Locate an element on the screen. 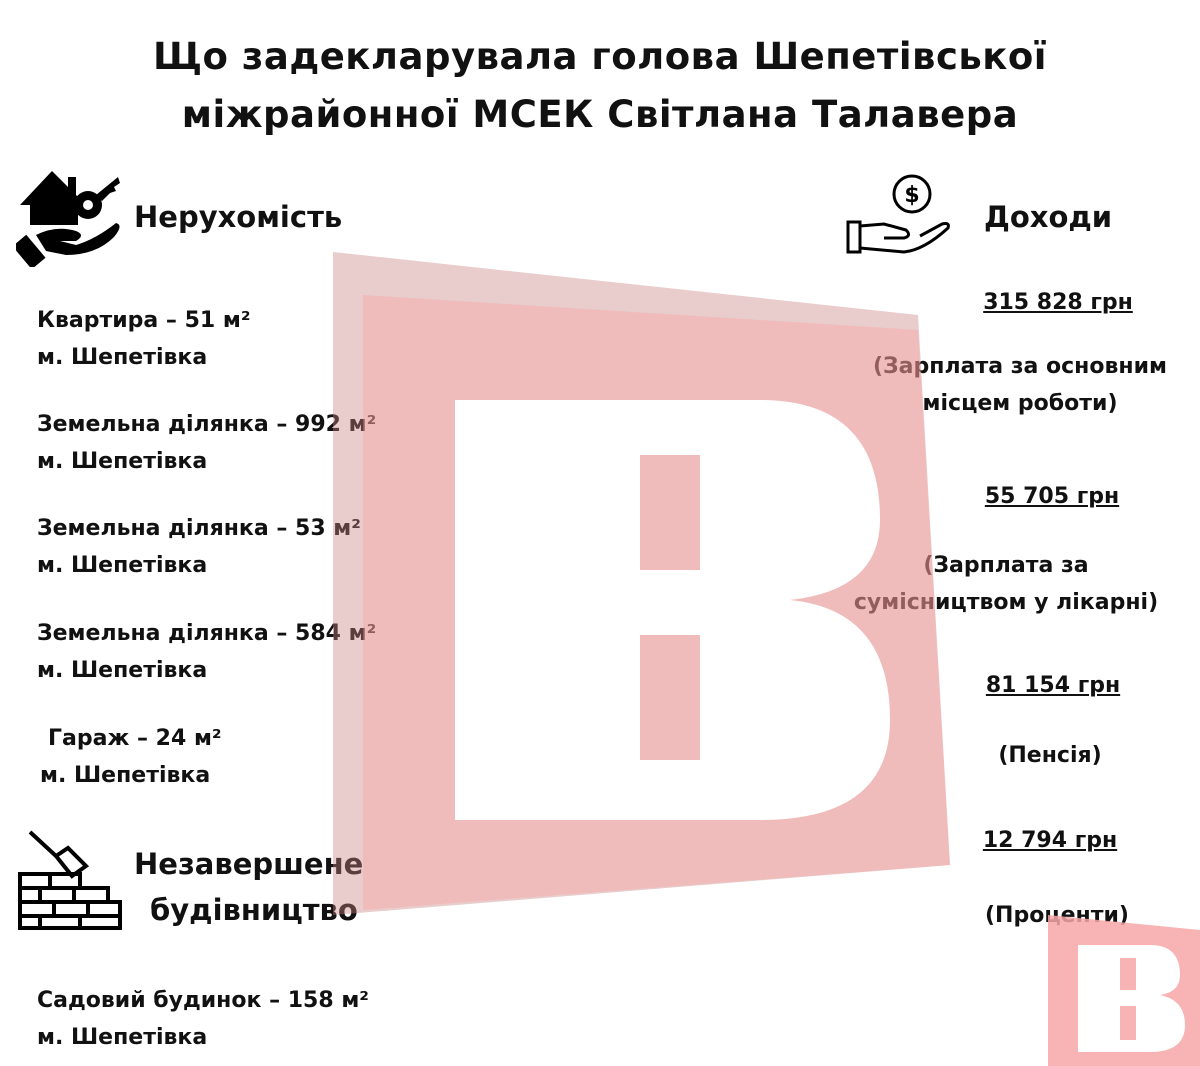 This screenshot has width=1200, height=1066. money-hand-icon: $ is located at coordinates (898, 214).